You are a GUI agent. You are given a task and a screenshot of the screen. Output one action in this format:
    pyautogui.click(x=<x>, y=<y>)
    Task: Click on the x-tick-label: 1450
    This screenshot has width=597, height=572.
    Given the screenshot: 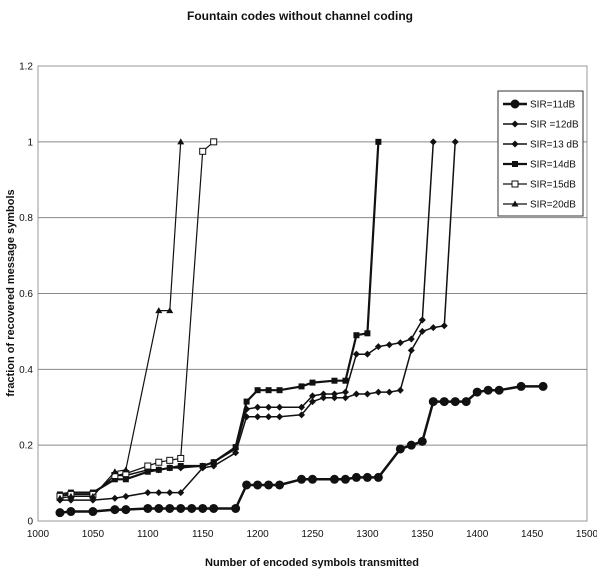 What is the action you would take?
    pyautogui.click(x=532, y=534)
    